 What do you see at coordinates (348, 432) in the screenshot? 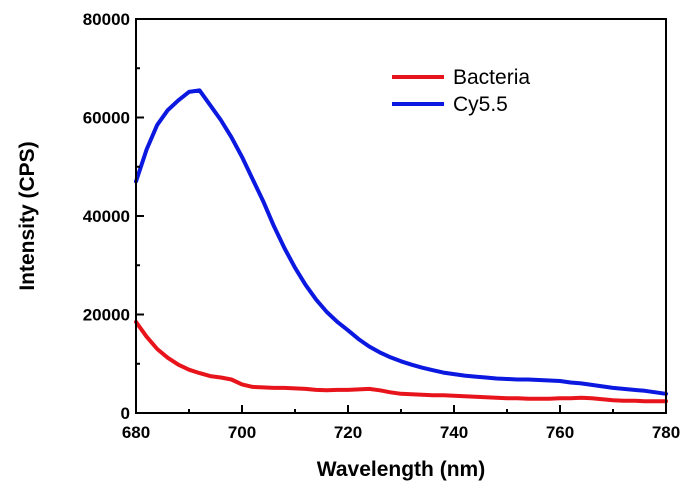
I see `x-tick-label: 720` at bounding box center [348, 432].